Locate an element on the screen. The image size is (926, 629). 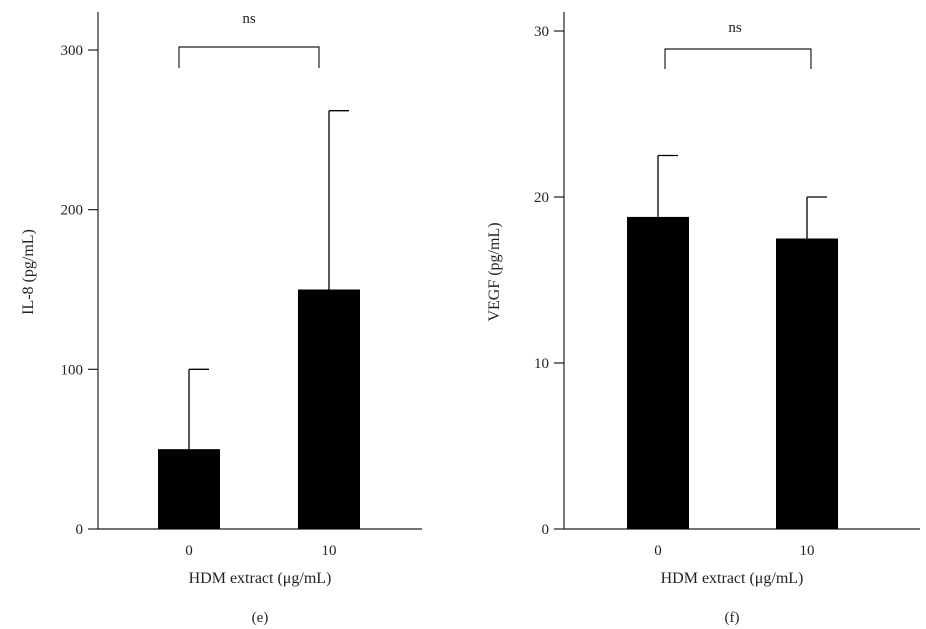
panel-label: (e) is located at coordinates (260, 618).